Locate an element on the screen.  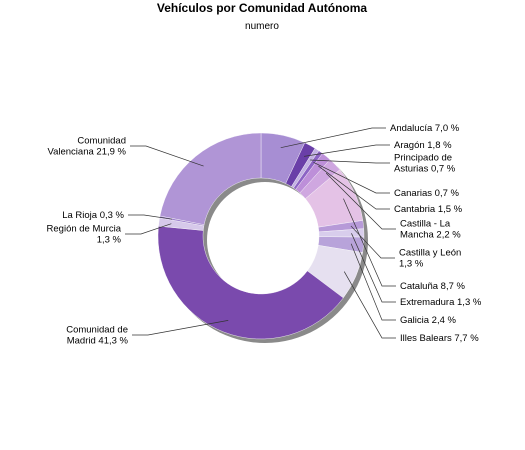
leader-extremadura is located at coordinates (373, 268).